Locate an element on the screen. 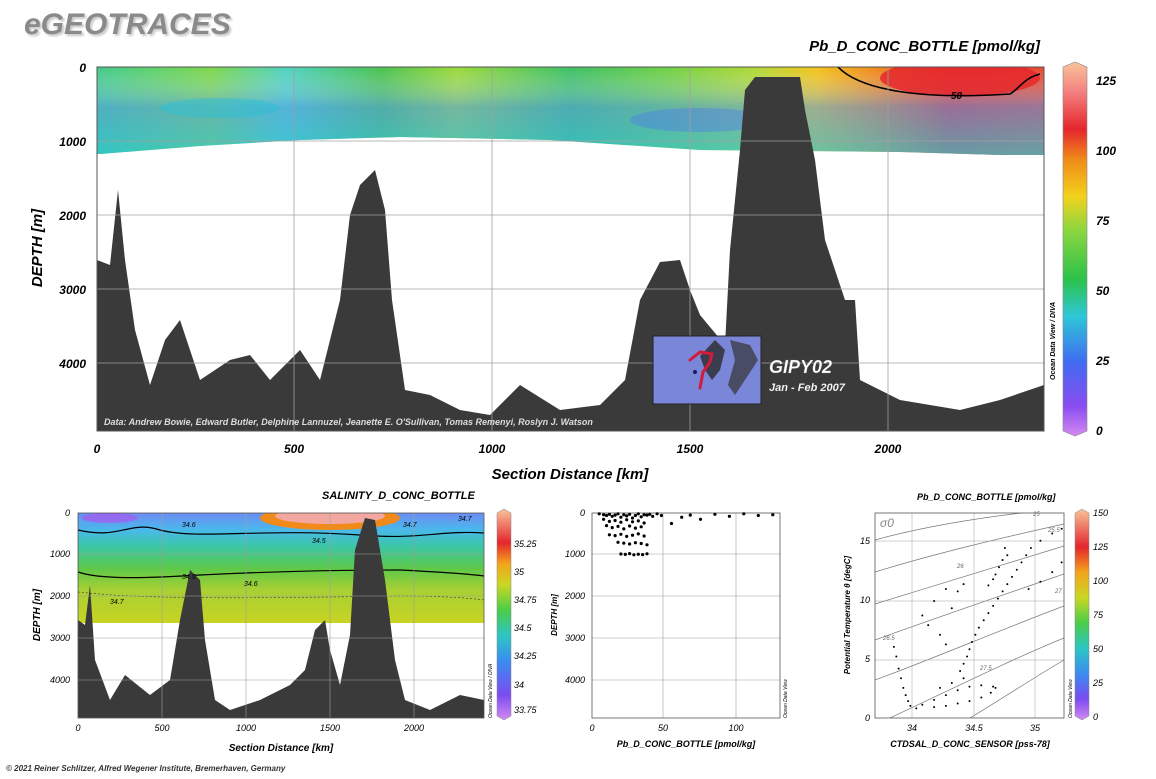  sal-cbar-tick: 34.5 is located at coordinates (523, 628).